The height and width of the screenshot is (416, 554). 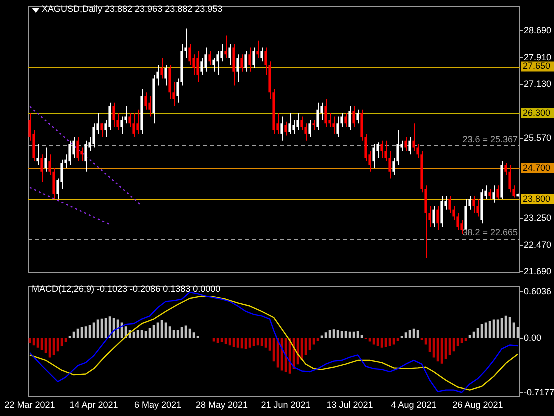 What do you see at coordinates (222, 405) in the screenshot?
I see `x-tick-label: 28 May 2021` at bounding box center [222, 405].